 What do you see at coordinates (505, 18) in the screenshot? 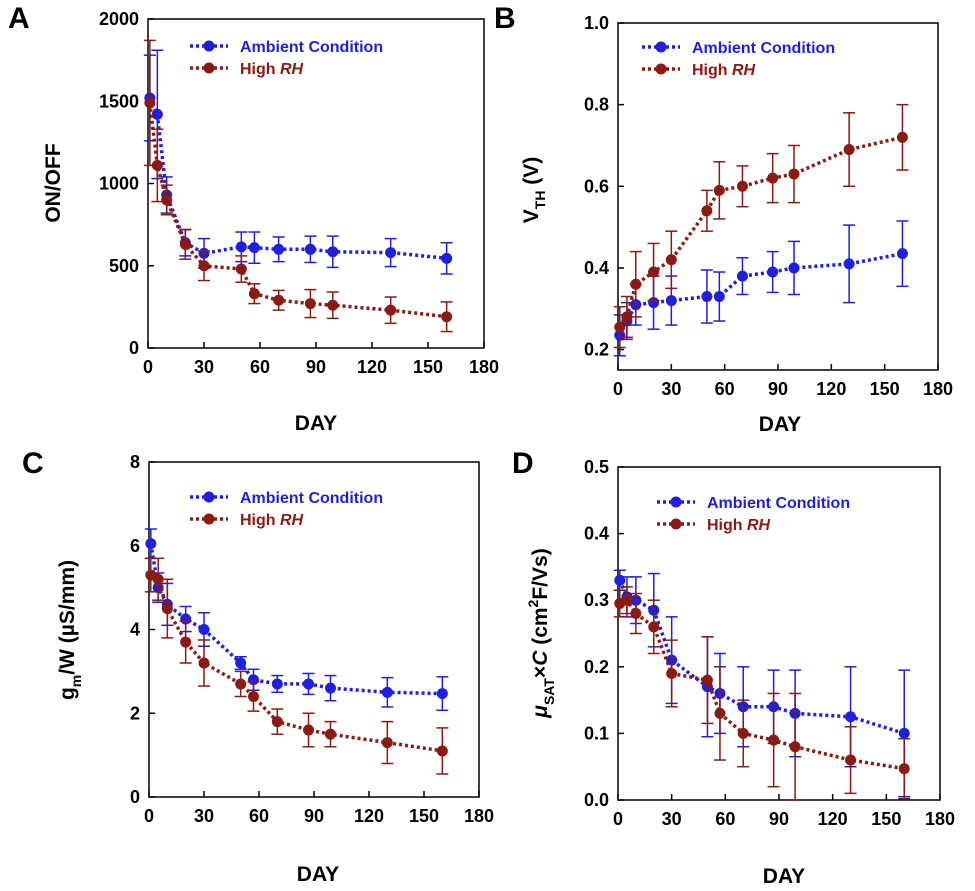
I see `panel-letter-b: B` at bounding box center [505, 18].